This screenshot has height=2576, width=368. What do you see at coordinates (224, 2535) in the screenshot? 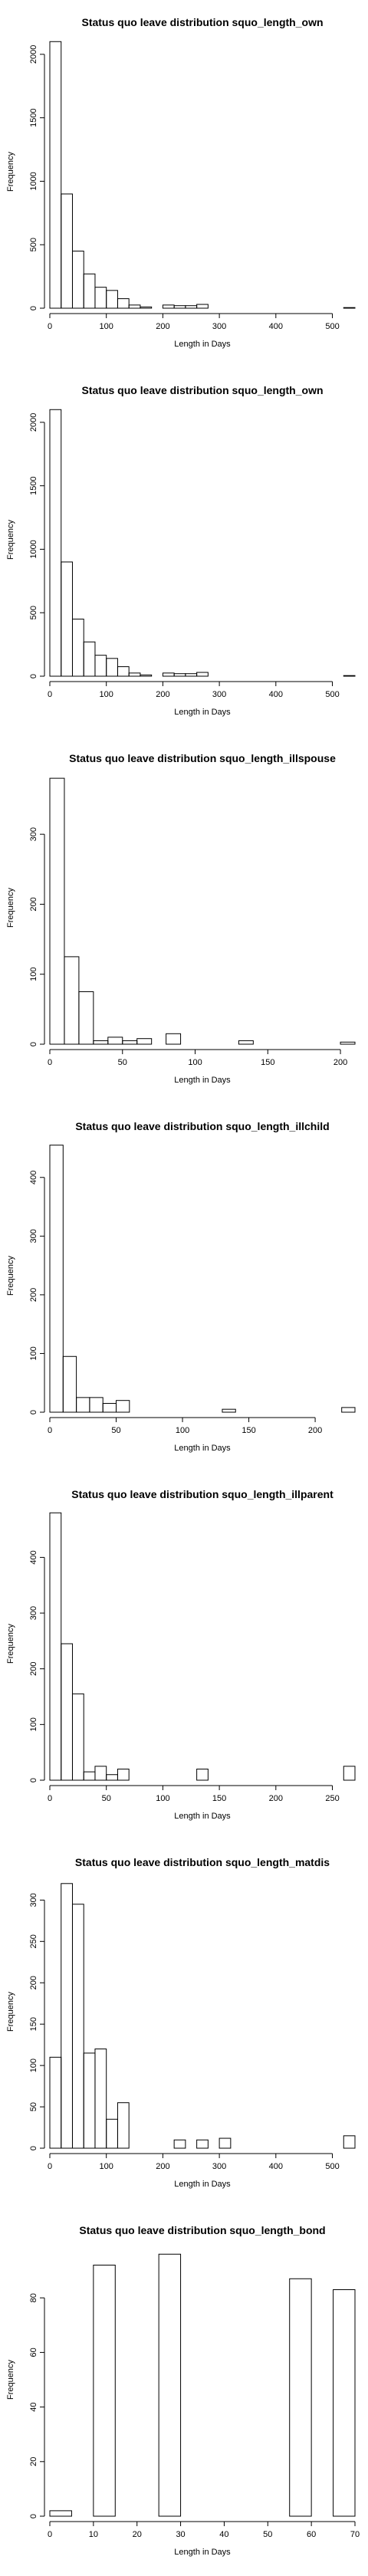
I see `x-tick-label: 40` at bounding box center [224, 2535].